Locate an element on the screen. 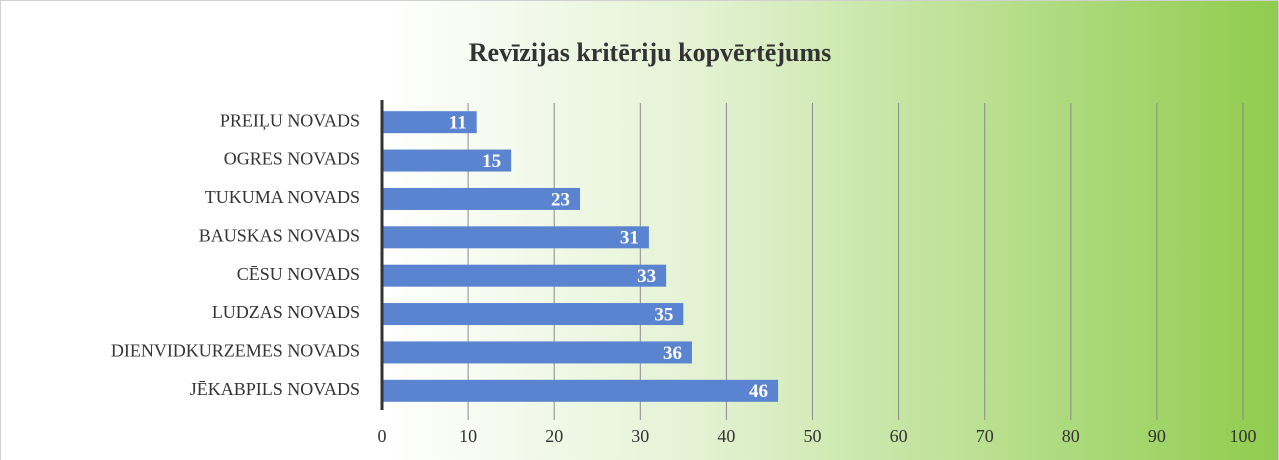  value-label: 35 is located at coordinates (663, 314).